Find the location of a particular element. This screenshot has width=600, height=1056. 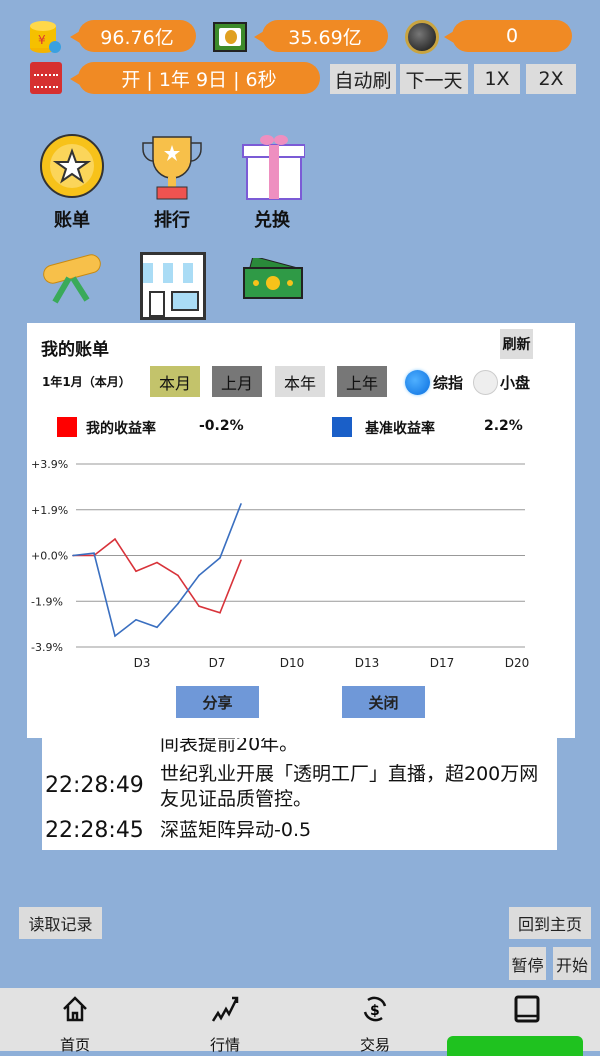

close-button: 关闭 is located at coordinates (383, 702).